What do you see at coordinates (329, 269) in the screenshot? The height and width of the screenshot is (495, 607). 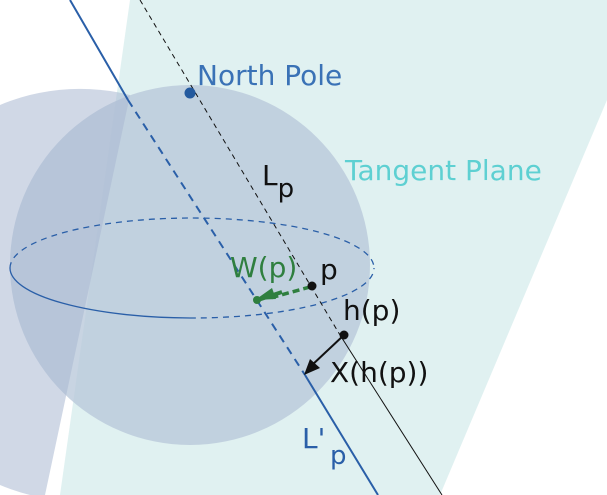 I see `p-label: p` at bounding box center [329, 269].